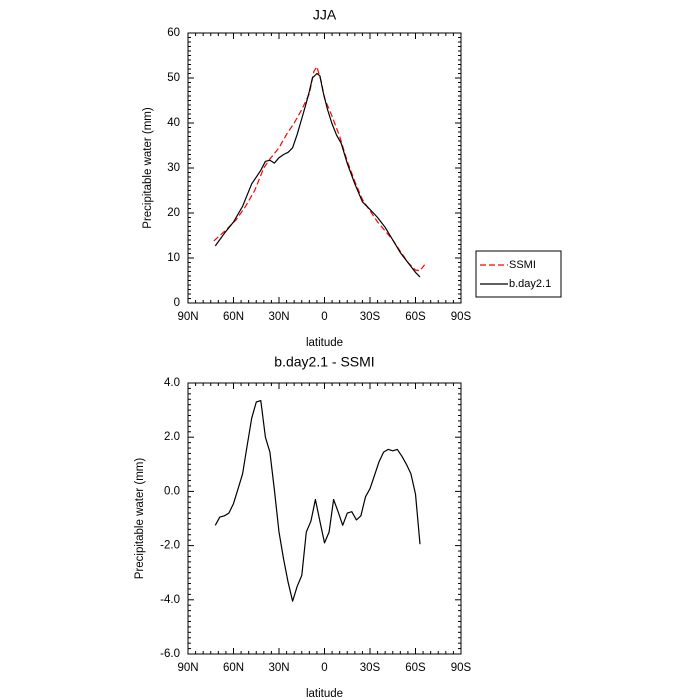  I want to click on legend-entry-label: SSMI, so click(522, 265).